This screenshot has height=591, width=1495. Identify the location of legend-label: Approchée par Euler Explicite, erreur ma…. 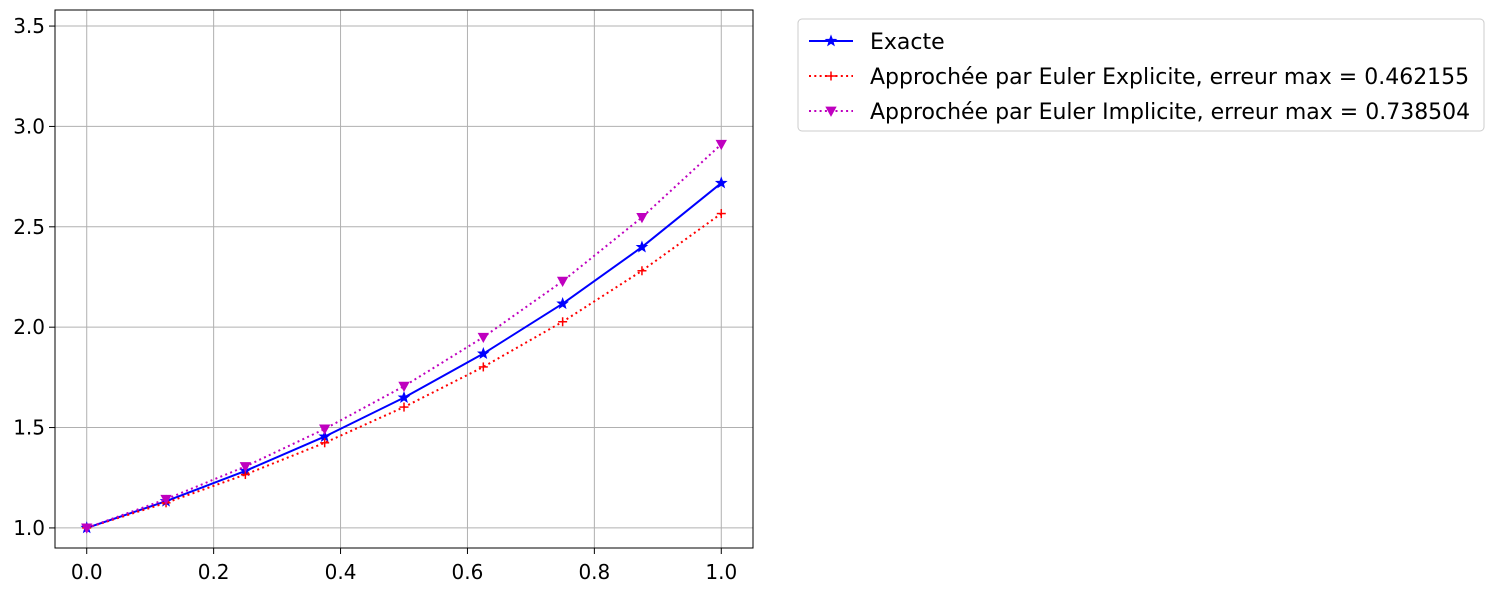
(1169, 77).